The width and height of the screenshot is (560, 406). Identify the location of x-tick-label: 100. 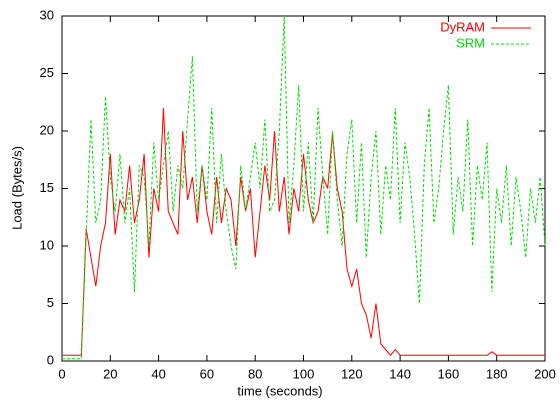
(304, 373).